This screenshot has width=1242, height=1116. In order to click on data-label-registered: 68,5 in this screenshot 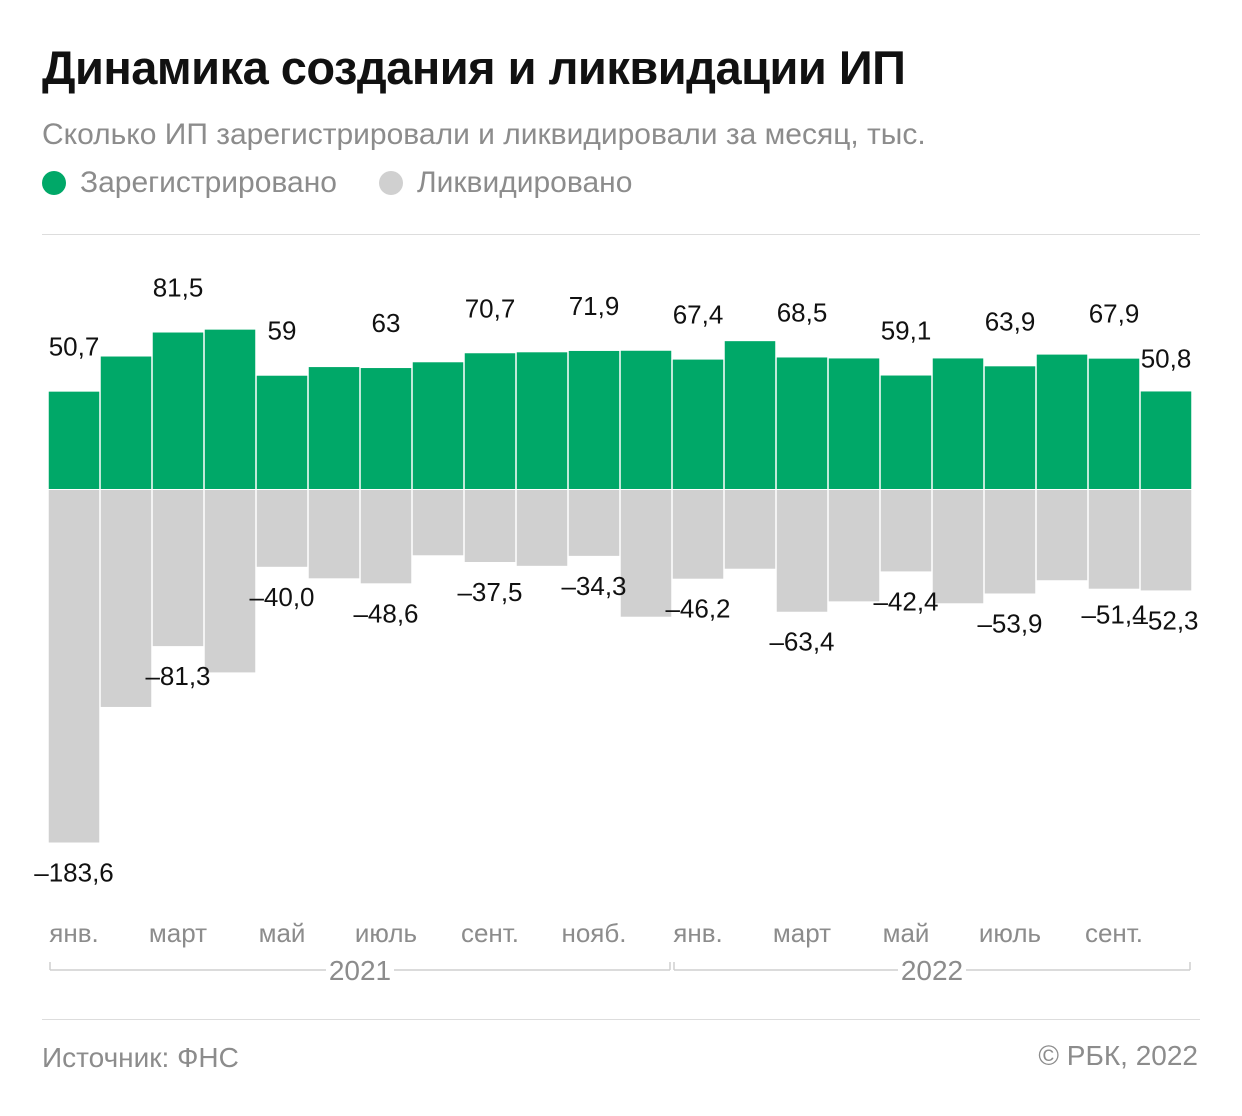, I will do `click(802, 312)`.